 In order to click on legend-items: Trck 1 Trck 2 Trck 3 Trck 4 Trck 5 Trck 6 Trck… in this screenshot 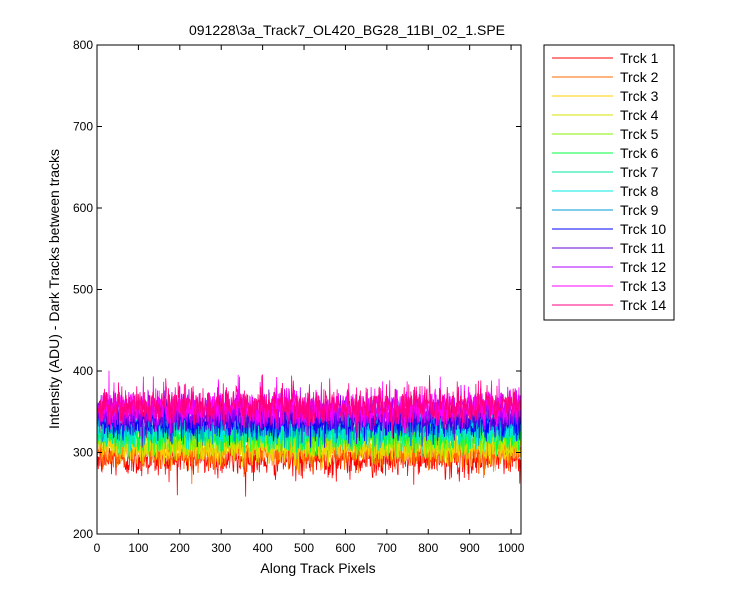, I will do `click(609, 181)`.